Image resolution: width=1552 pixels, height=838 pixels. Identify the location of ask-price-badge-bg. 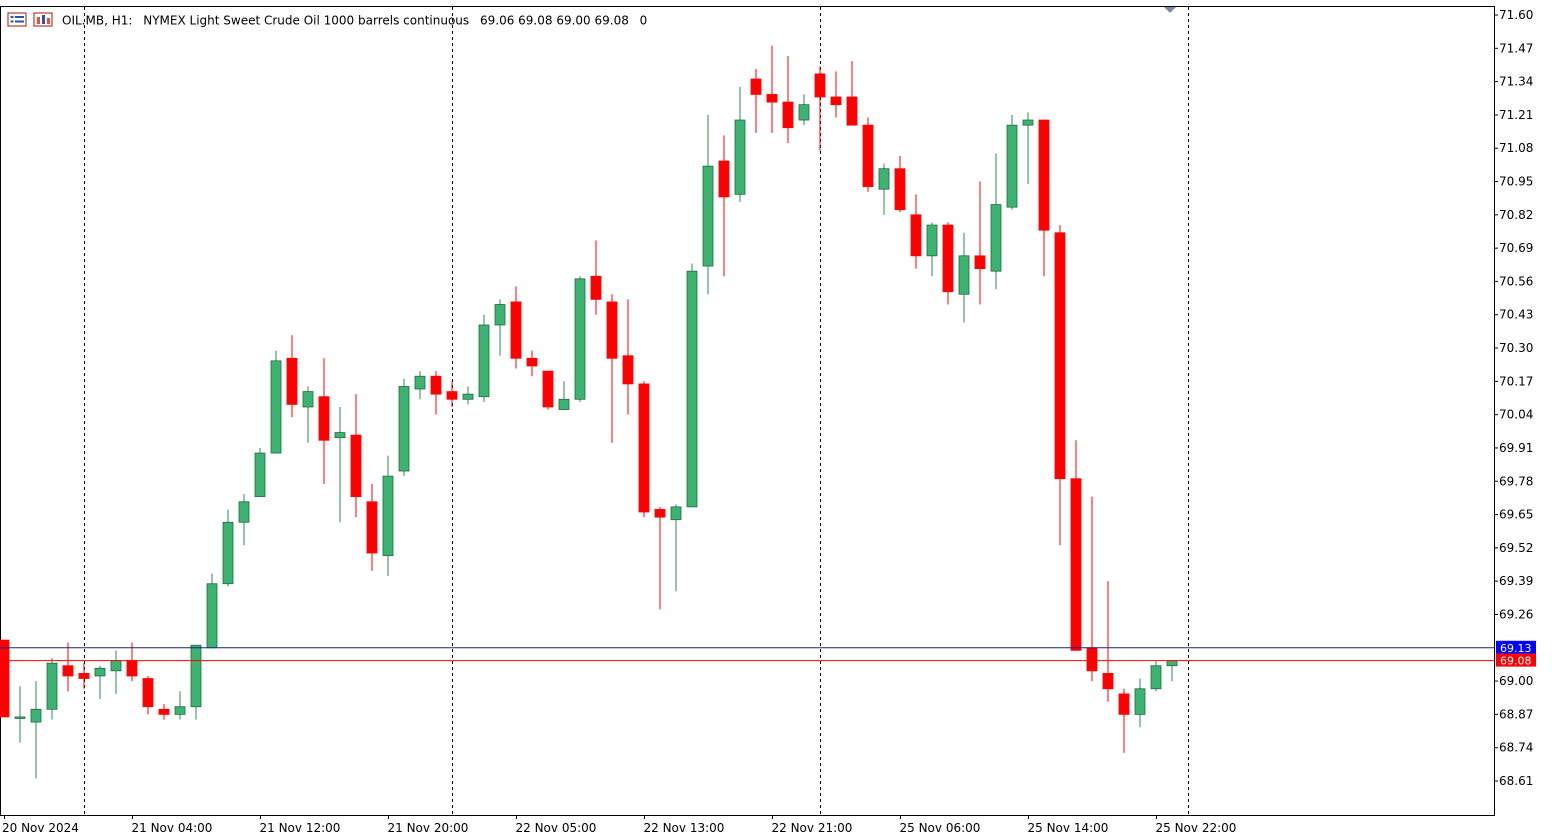
(1516, 647).